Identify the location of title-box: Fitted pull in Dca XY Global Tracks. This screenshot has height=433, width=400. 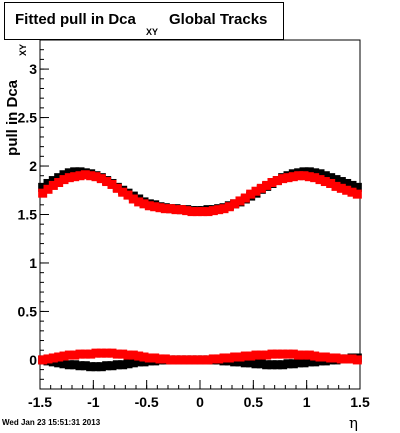
(144, 21).